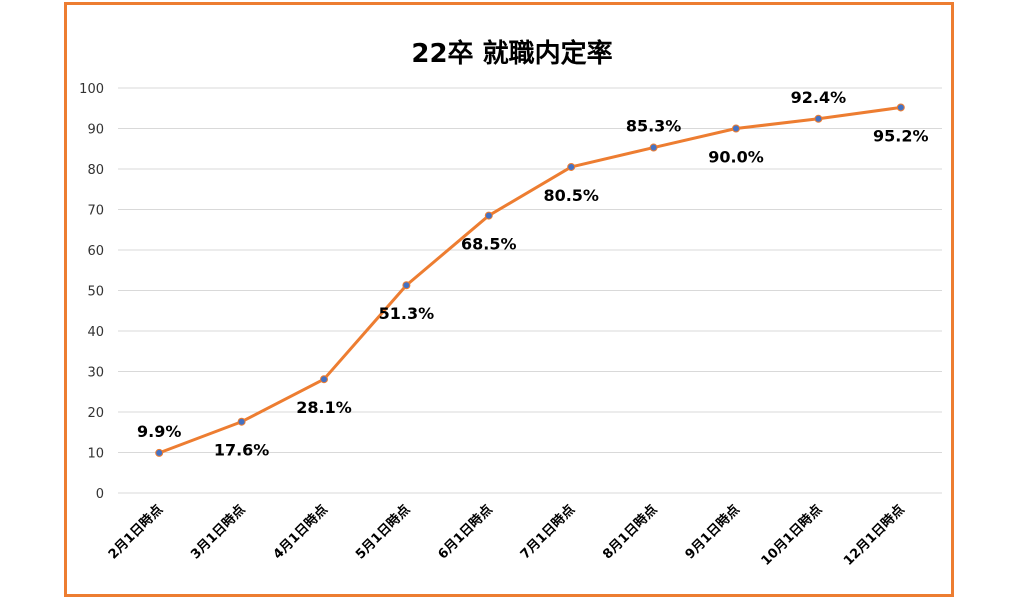 The width and height of the screenshot is (1024, 603). What do you see at coordinates (95, 211) in the screenshot?
I see `y-tick-label: 70` at bounding box center [95, 211].